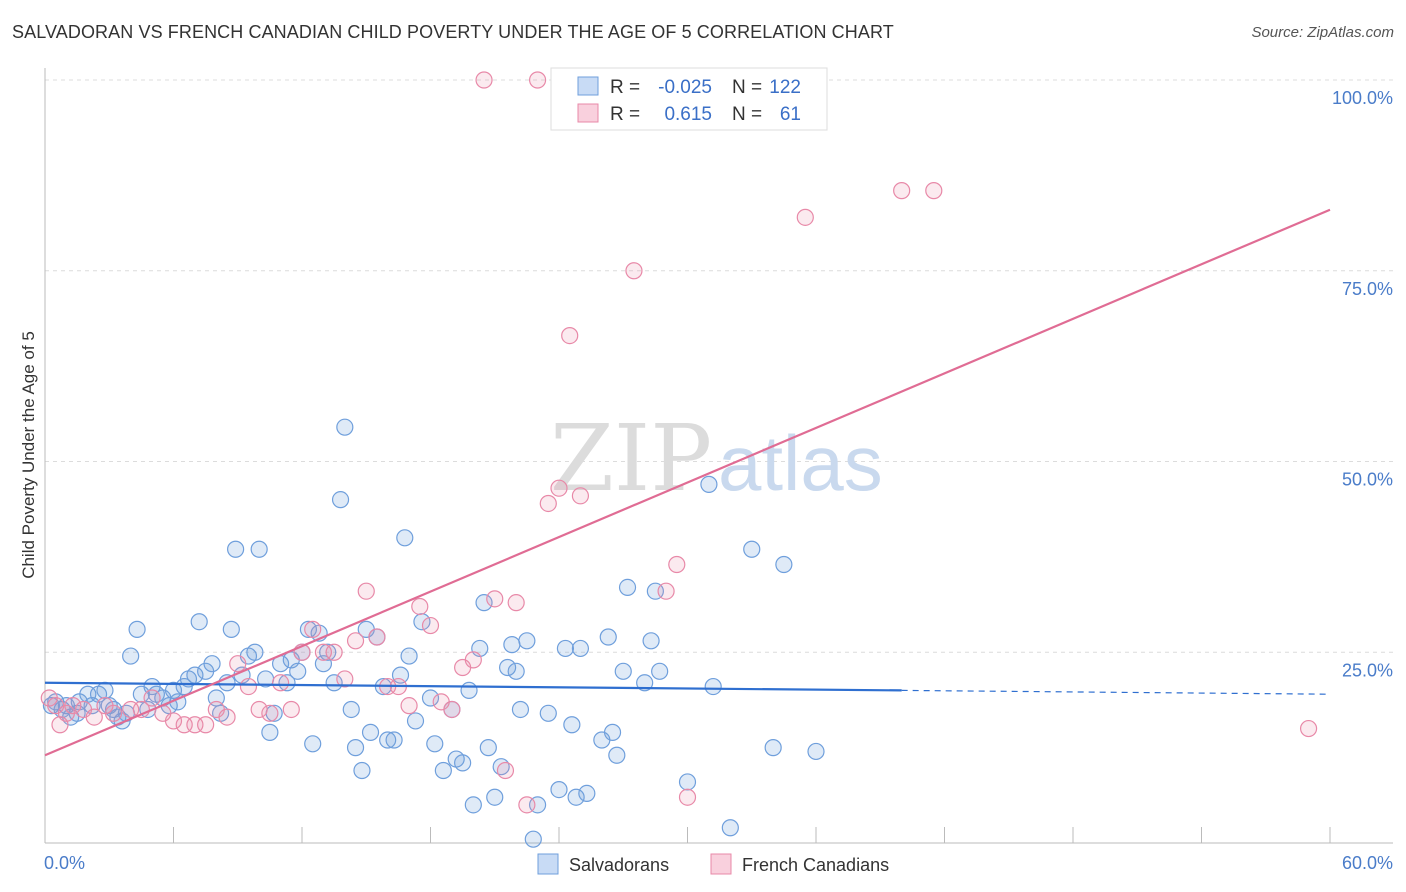 This screenshot has height=892, width=1406. What do you see at coordinates (625, 87) in the screenshot?
I see `legend-r-label-1: R =` at bounding box center [625, 87].